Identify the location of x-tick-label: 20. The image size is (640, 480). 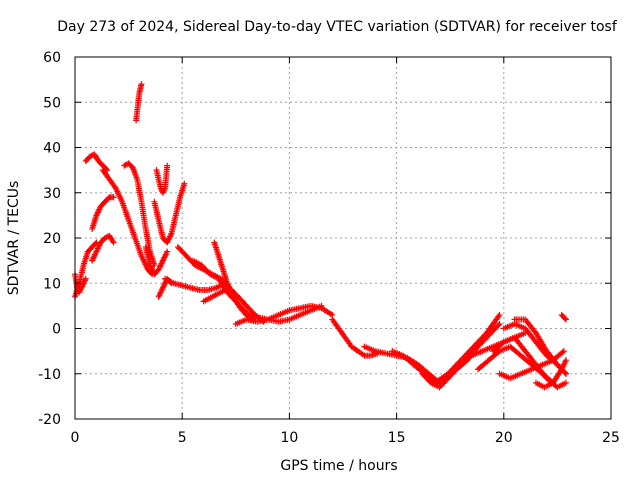
(504, 438).